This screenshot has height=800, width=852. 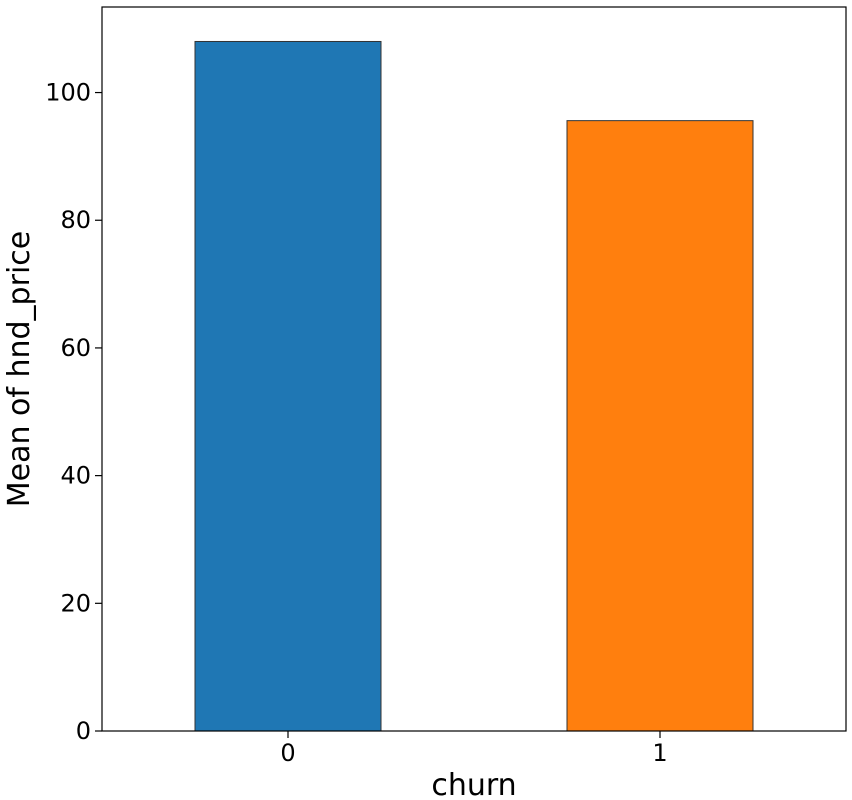 I want to click on x-tick-label: 0, so click(x=287, y=753).